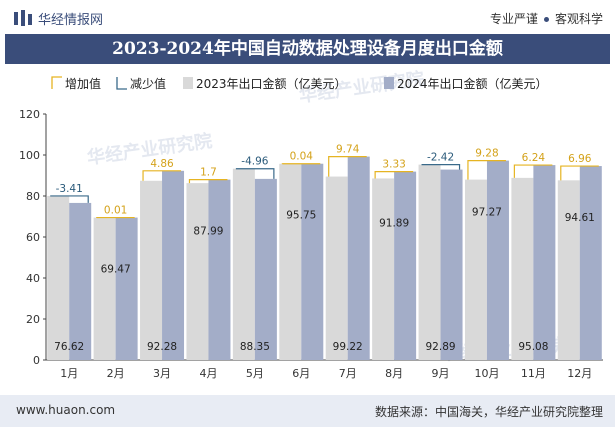  I want to click on slogan-separator-dot, so click(546, 19).